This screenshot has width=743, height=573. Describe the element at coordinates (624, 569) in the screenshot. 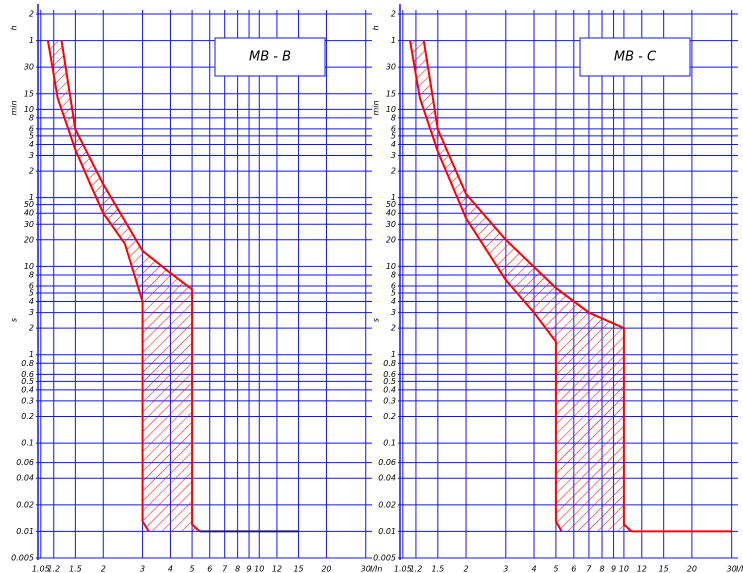

I see `x-tick-label: 10` at that location.